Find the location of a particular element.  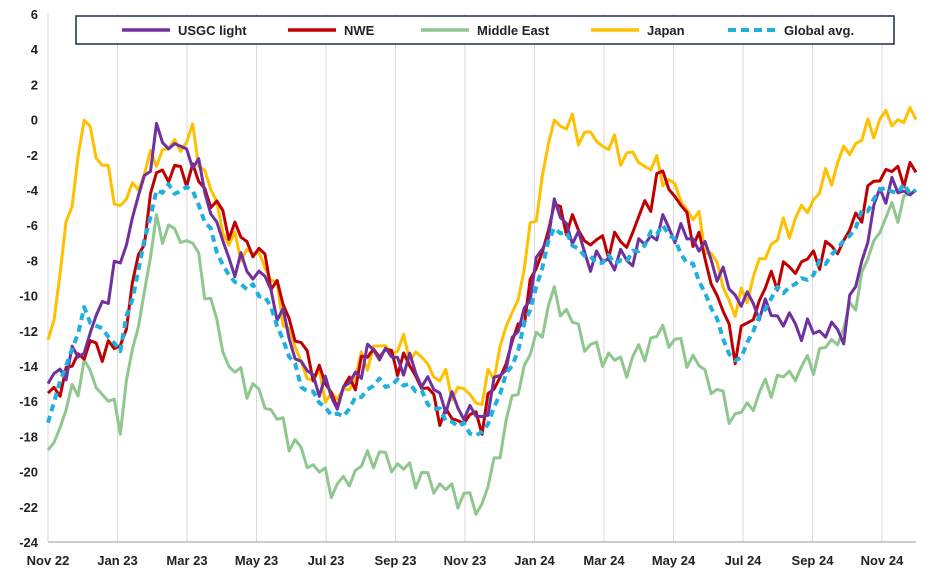

y-tick-label: -6 is located at coordinates (32, 225).